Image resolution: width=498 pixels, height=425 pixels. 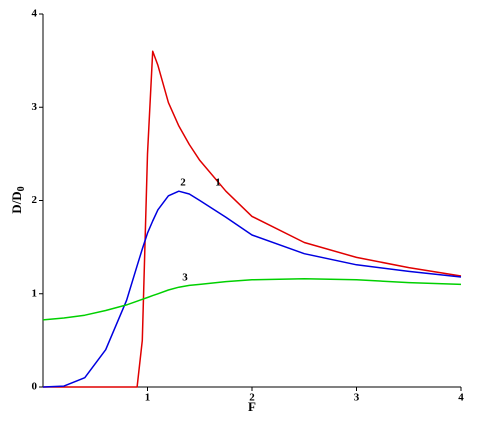 What do you see at coordinates (183, 183) in the screenshot?
I see `series-label: 2` at bounding box center [183, 183].